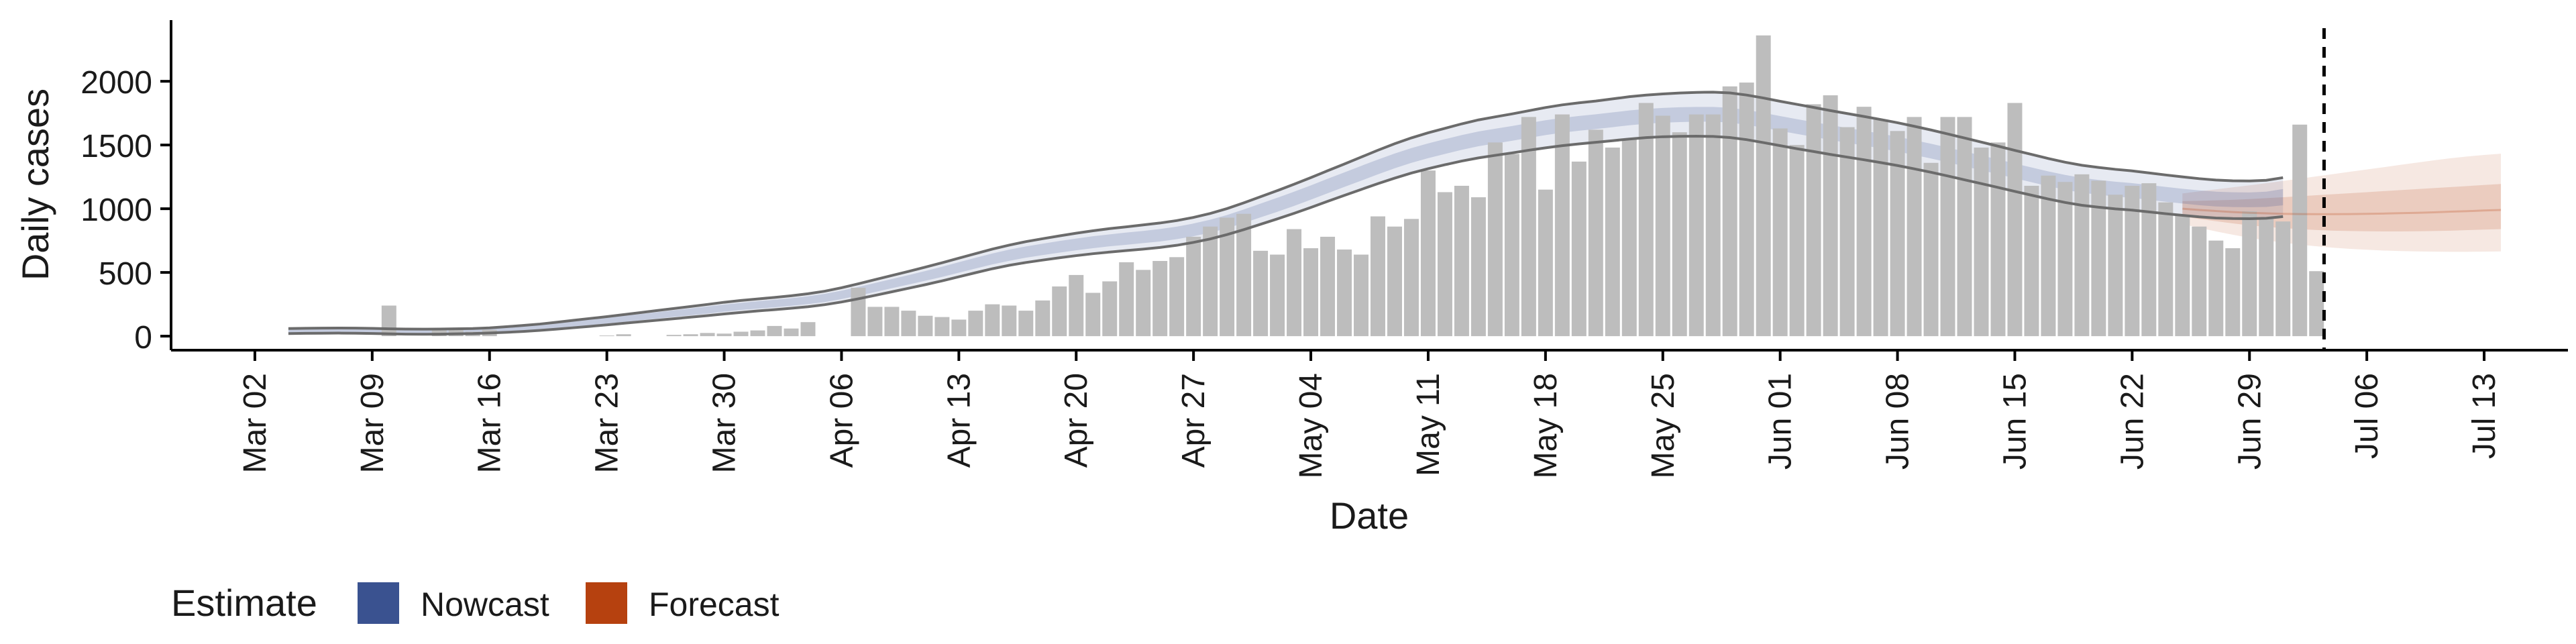  I want to click on x-tick-label: Jun 29, so click(2249, 421).